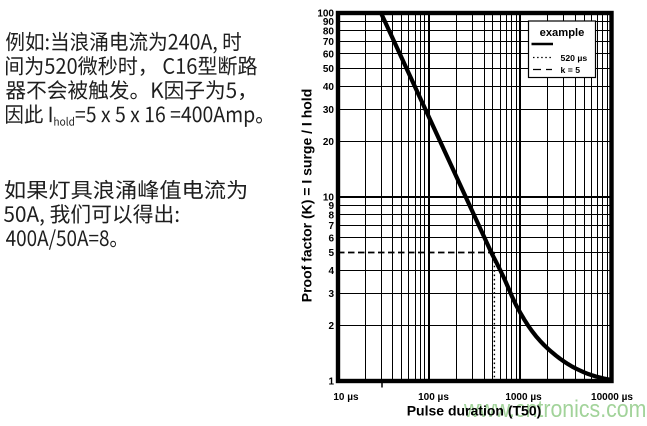 Image resolution: width=647 pixels, height=426 pixels. What do you see at coordinates (325, 14) in the screenshot?
I see `svg-text: 100` at bounding box center [325, 14].